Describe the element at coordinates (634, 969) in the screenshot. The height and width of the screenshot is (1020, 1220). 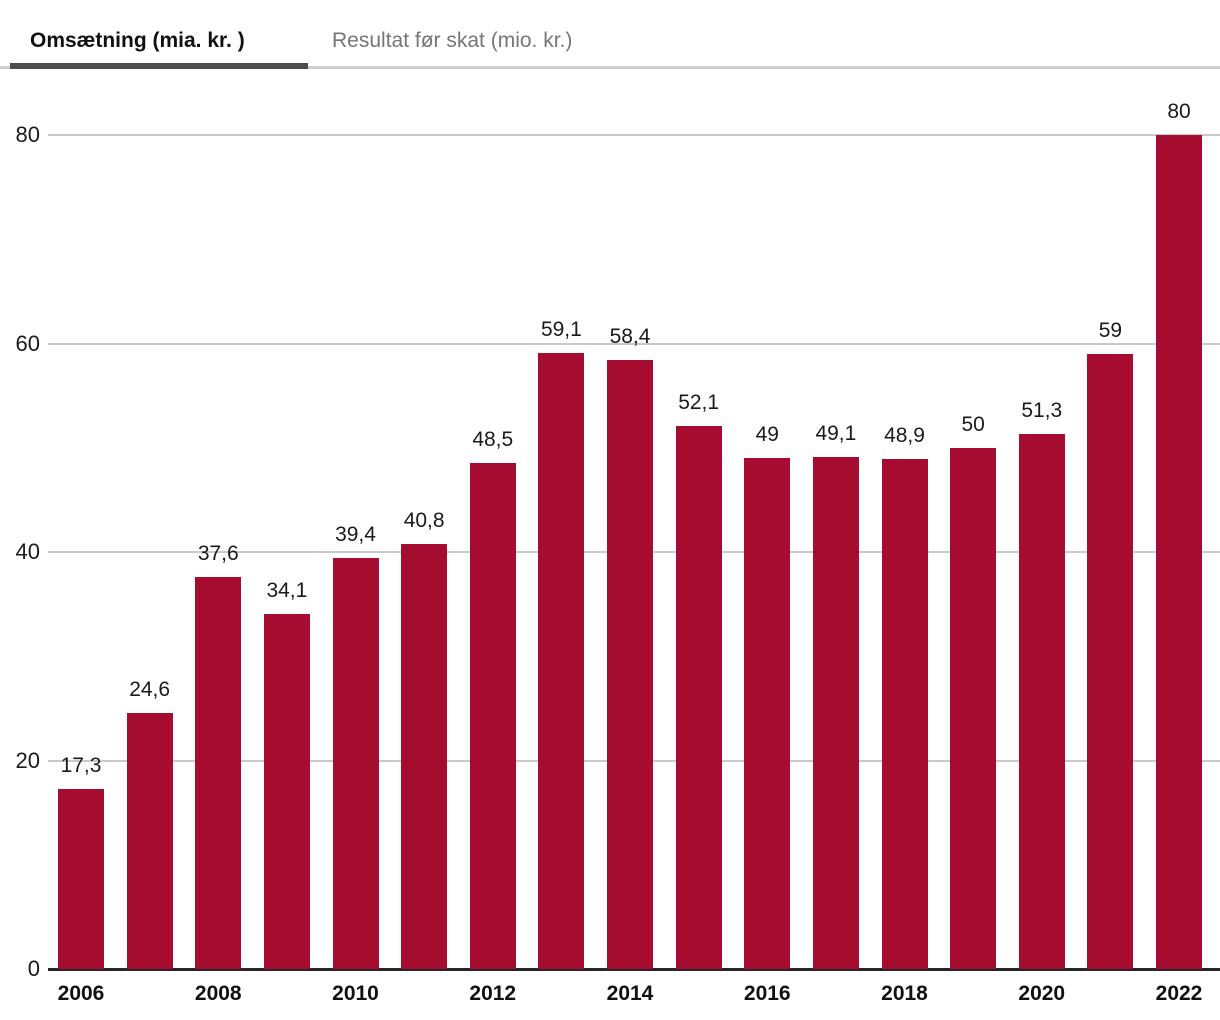
I see `x-axis-line` at that location.